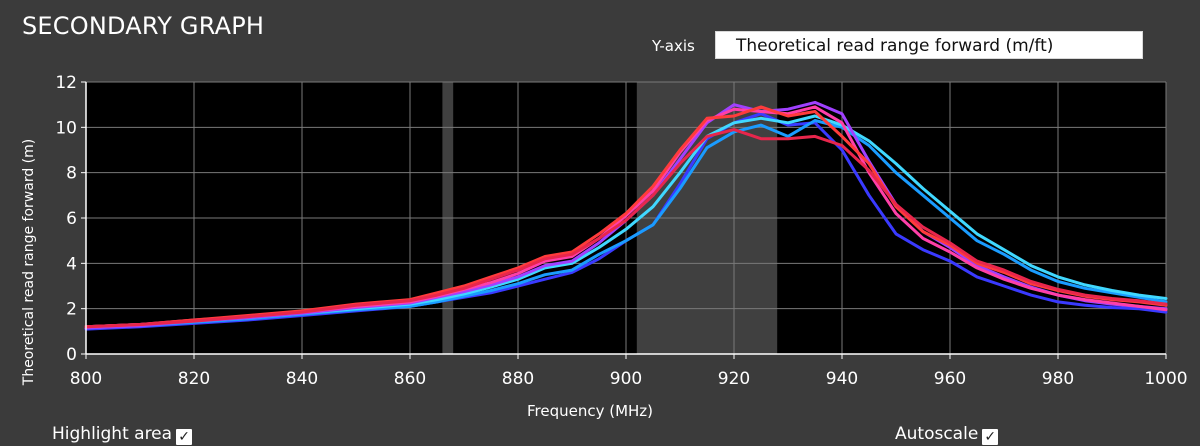 The height and width of the screenshot is (446, 1200). Describe the element at coordinates (990, 437) in the screenshot. I see `autoscale-checkbox: ✓` at that location.